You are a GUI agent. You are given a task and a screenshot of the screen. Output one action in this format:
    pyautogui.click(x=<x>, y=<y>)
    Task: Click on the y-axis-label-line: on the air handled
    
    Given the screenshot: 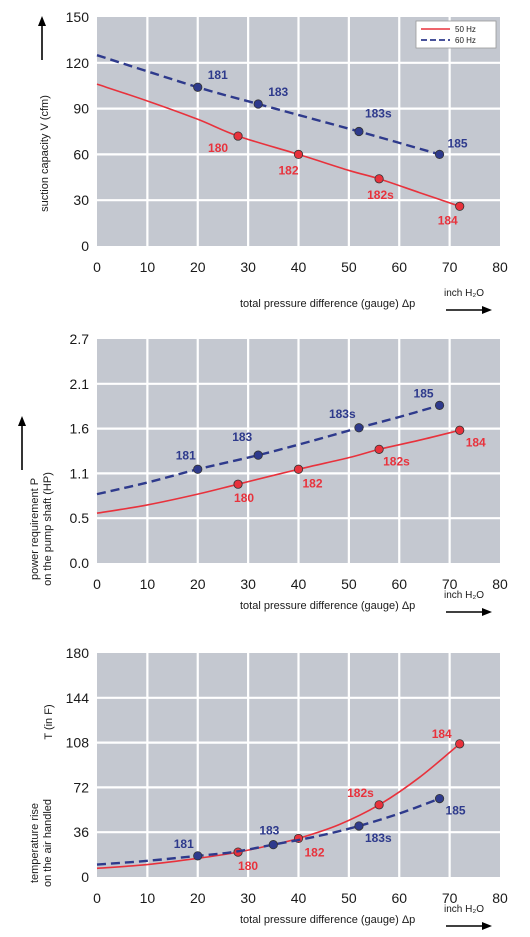 What is the action you would take?
    pyautogui.click(x=48, y=843)
    